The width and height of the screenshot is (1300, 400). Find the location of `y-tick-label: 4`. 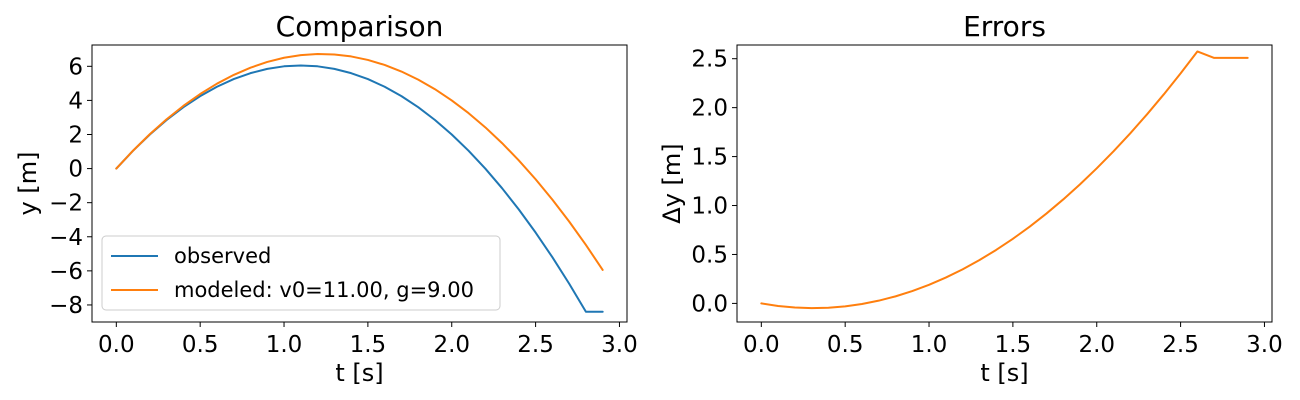

y-tick-label: 4 is located at coordinates (75, 101).